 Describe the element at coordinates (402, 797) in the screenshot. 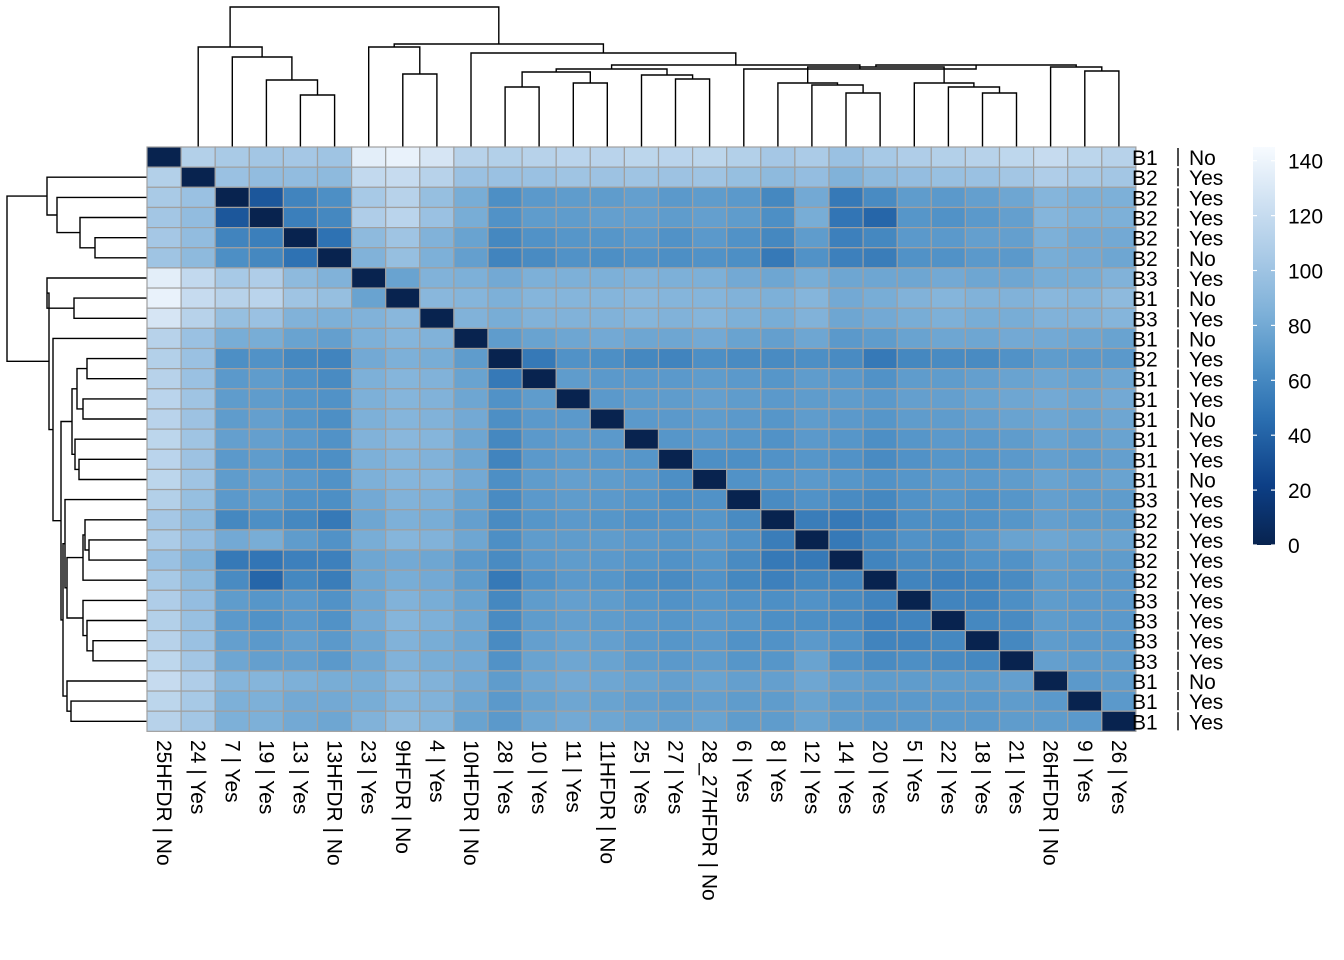

I see `column-label: 9HFDR | No` at that location.